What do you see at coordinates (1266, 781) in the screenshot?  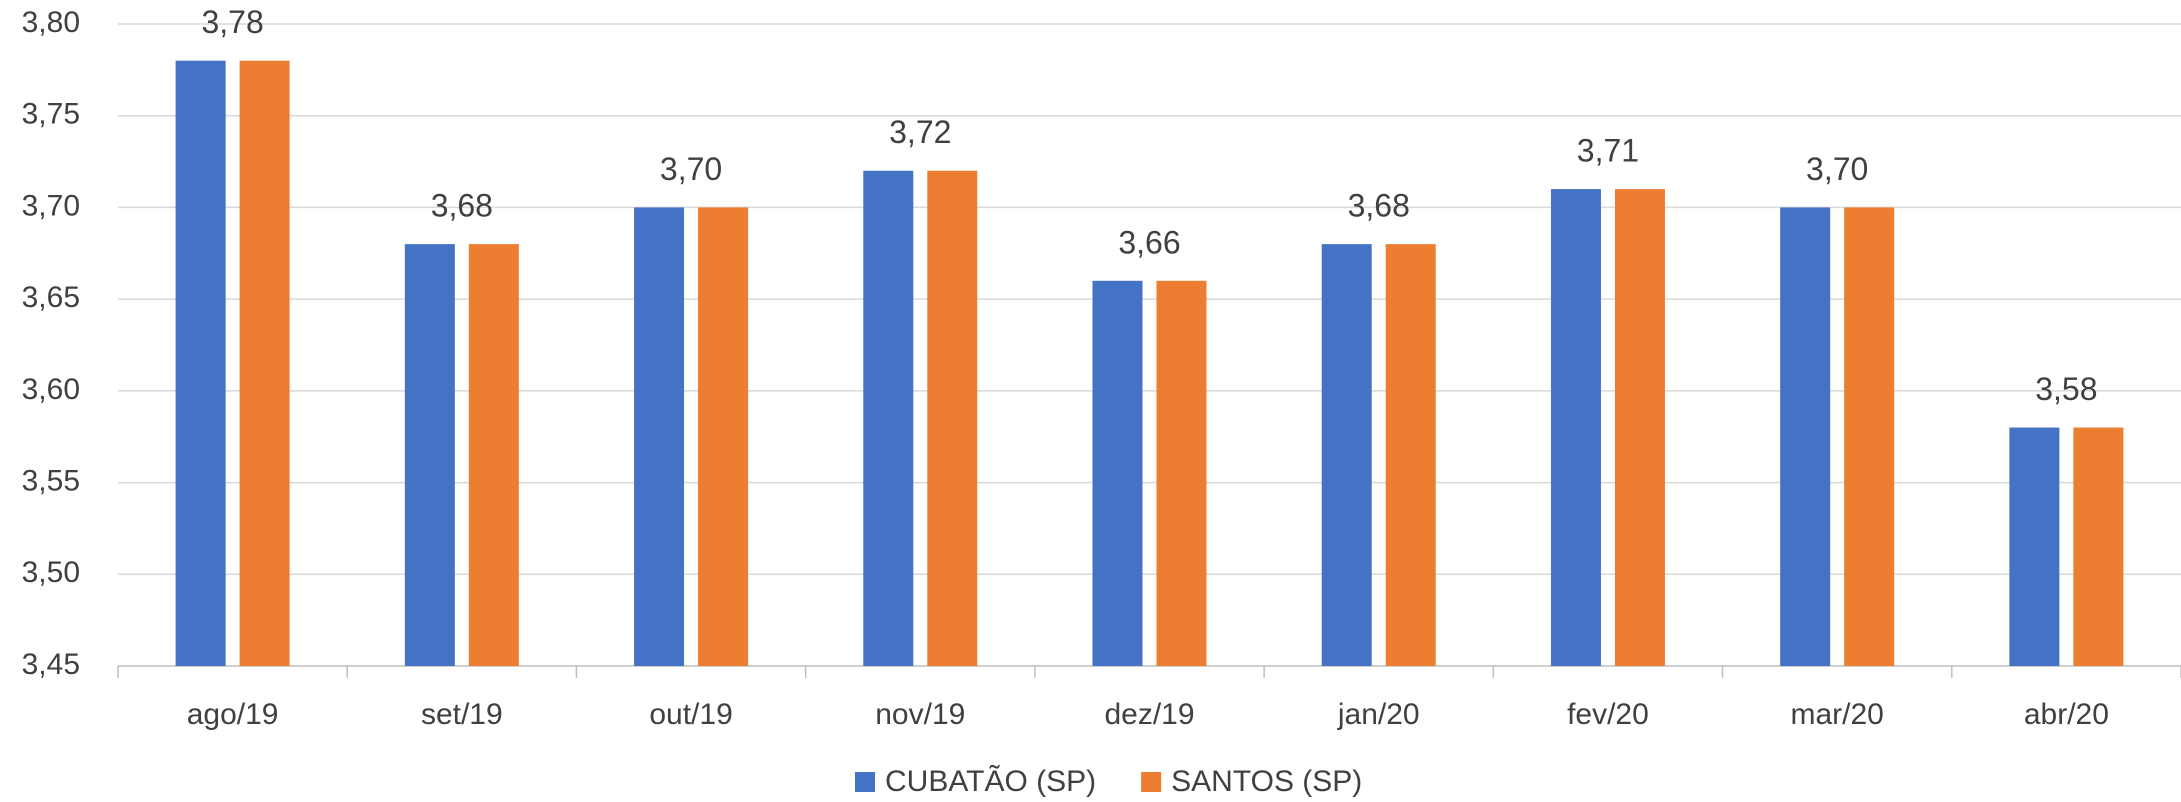 I see `legend-label: SANTOS (SP)` at bounding box center [1266, 781].